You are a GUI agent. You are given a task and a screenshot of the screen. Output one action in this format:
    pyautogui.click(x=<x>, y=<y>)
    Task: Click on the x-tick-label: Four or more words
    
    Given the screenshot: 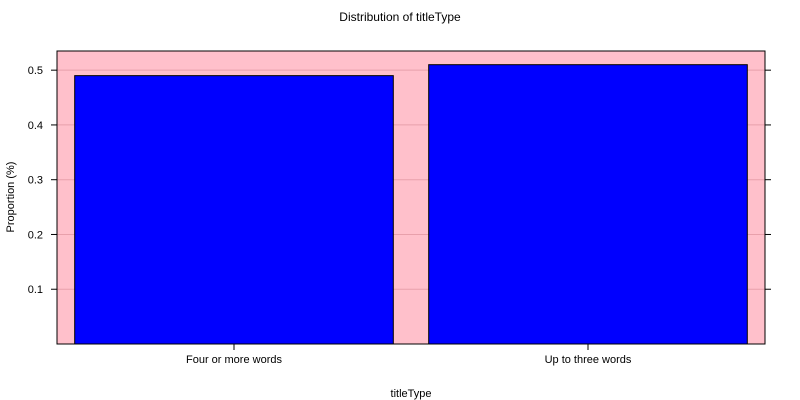 What is the action you would take?
    pyautogui.click(x=234, y=360)
    